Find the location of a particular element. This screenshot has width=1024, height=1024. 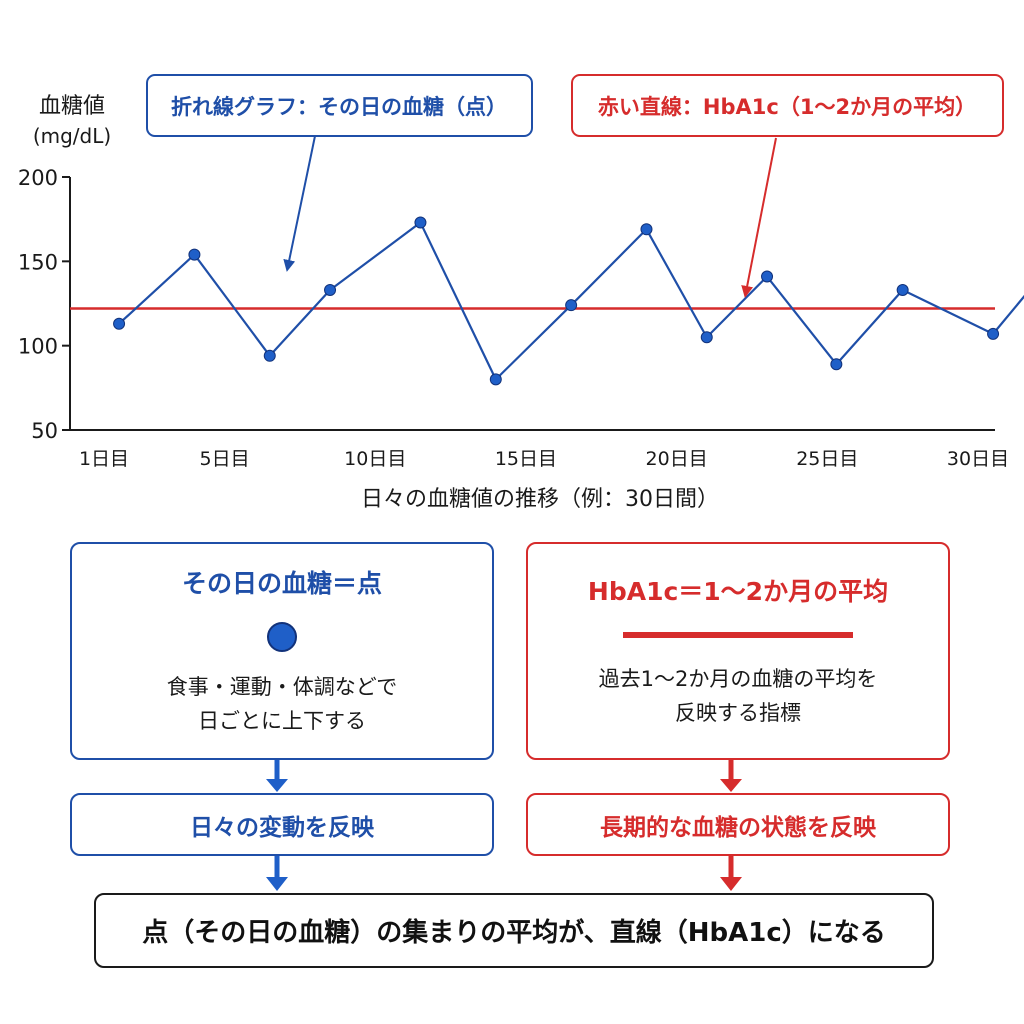

y-tick-label: 200 is located at coordinates (38, 178).